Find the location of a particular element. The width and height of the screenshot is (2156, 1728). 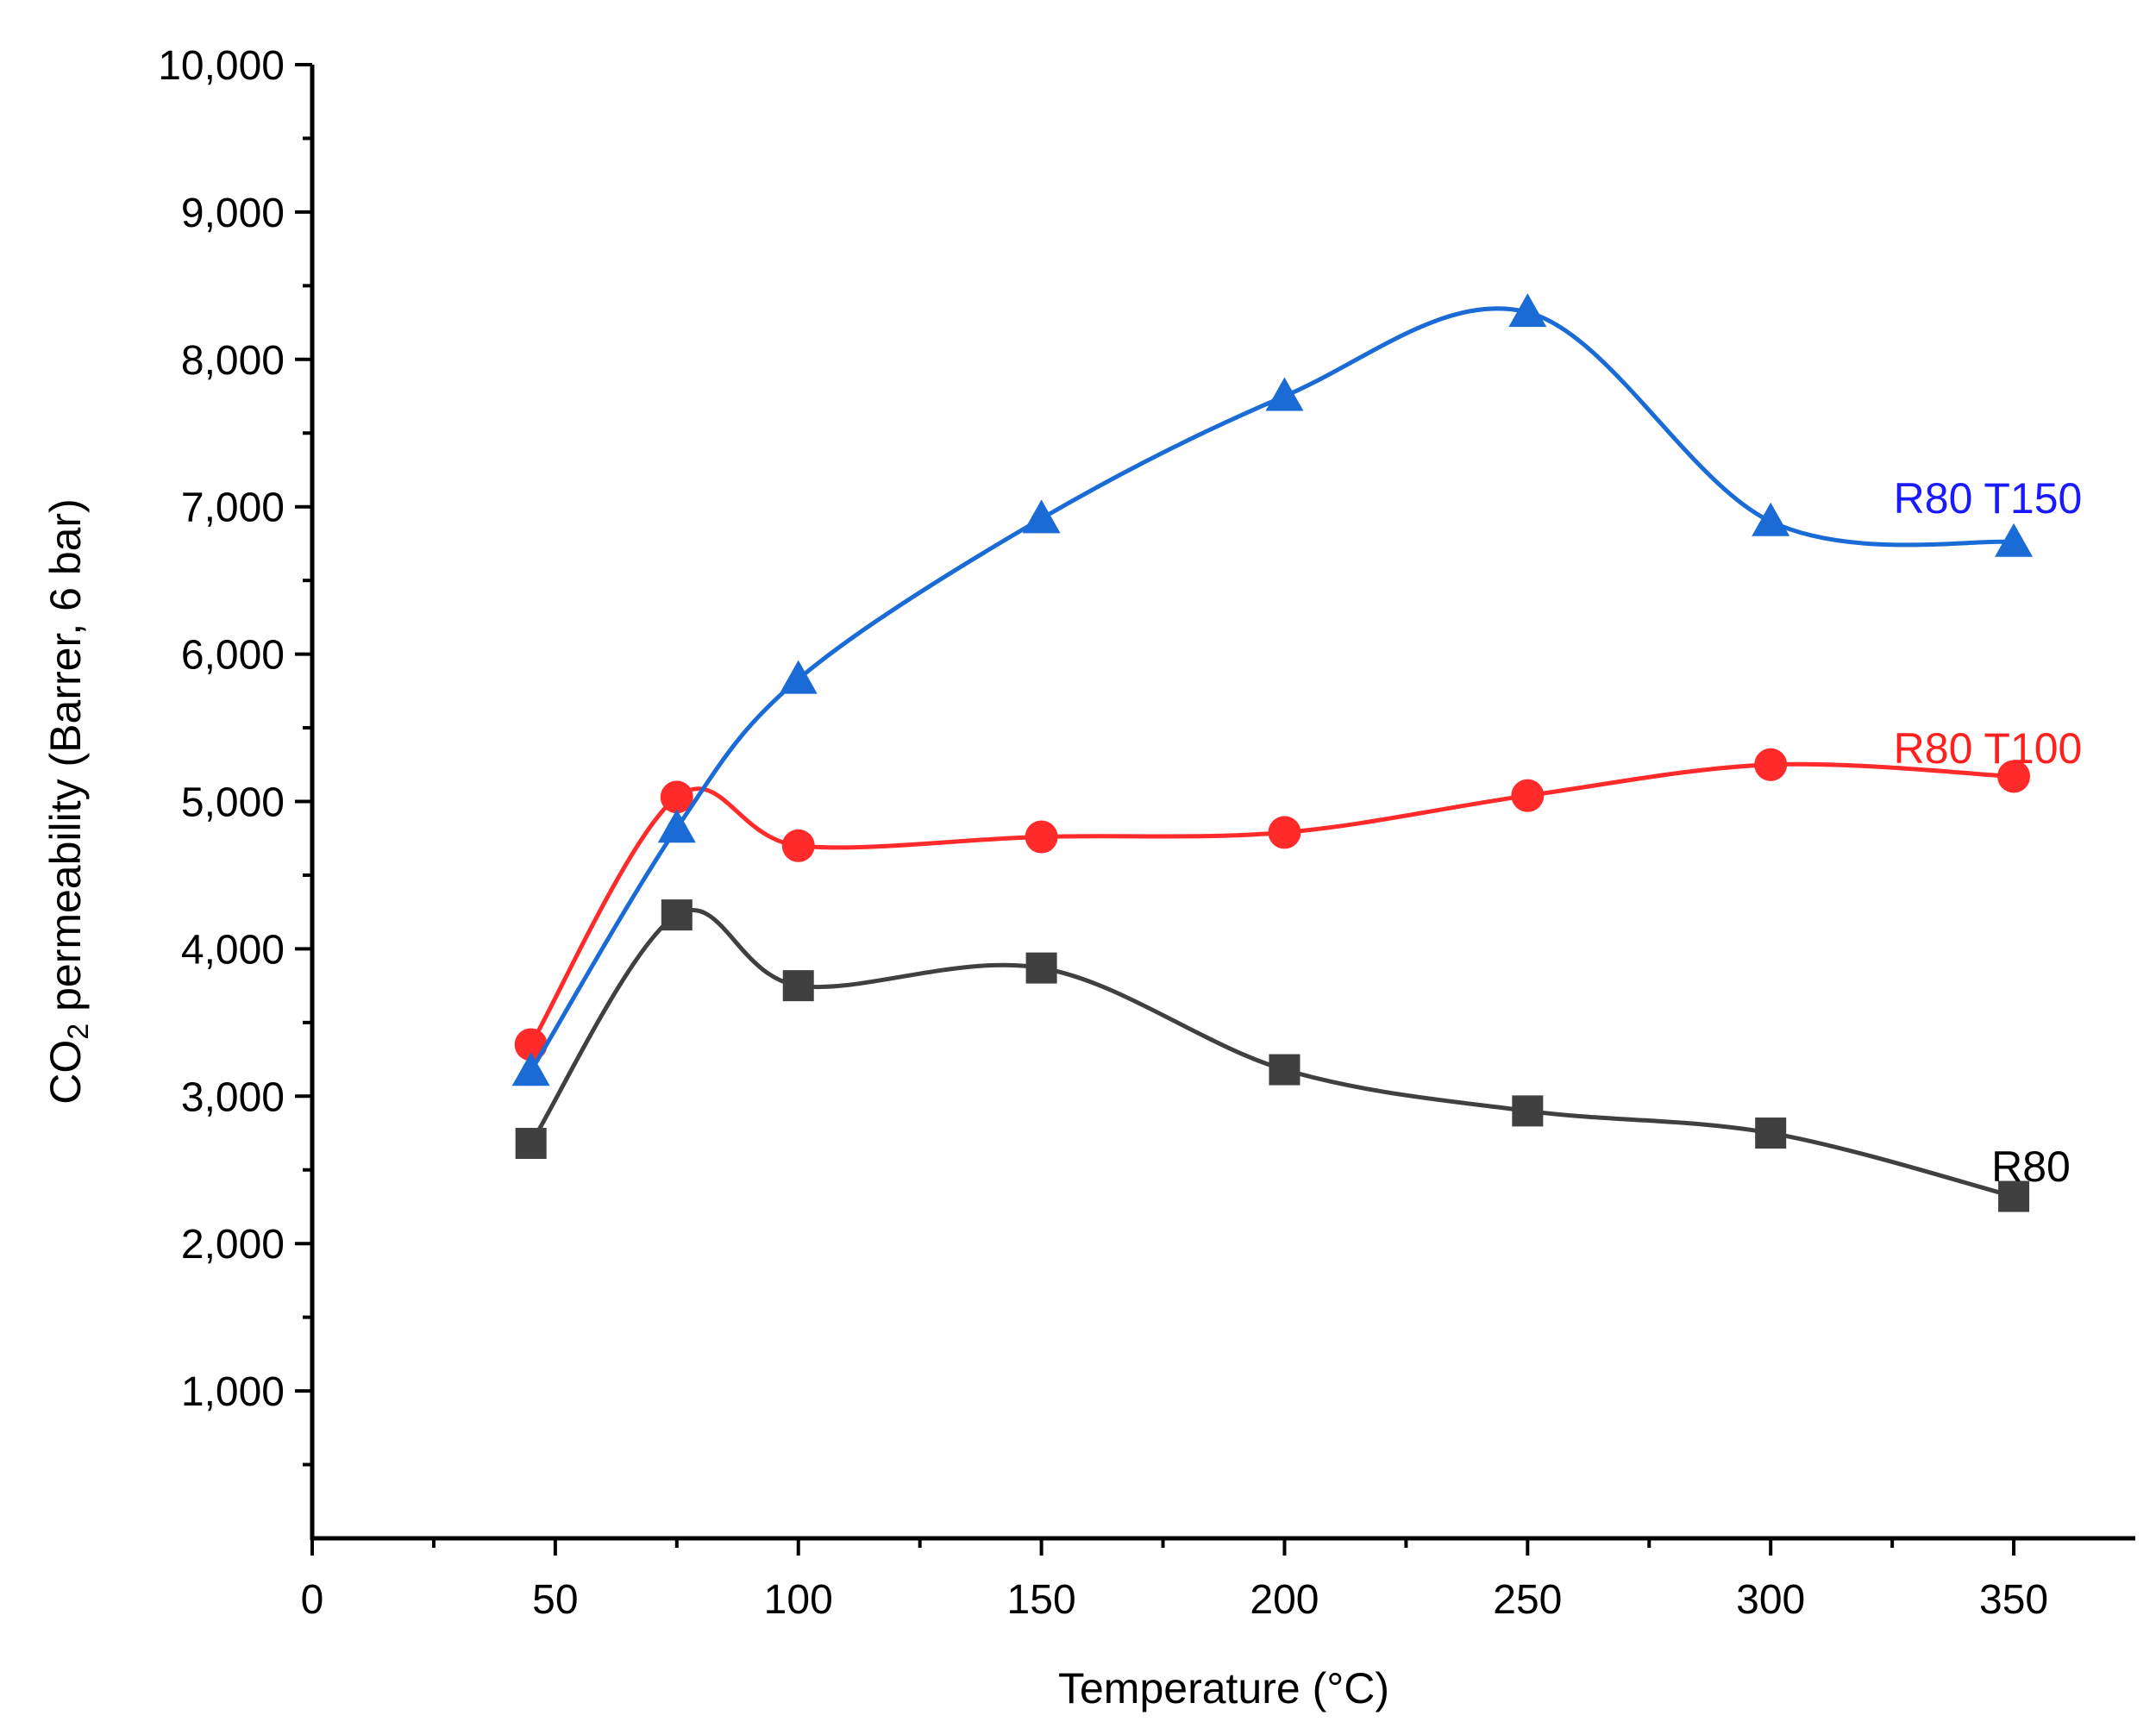

series-label-layer: R80 R80 T100 R80 T150 is located at coordinates (1988, 833).